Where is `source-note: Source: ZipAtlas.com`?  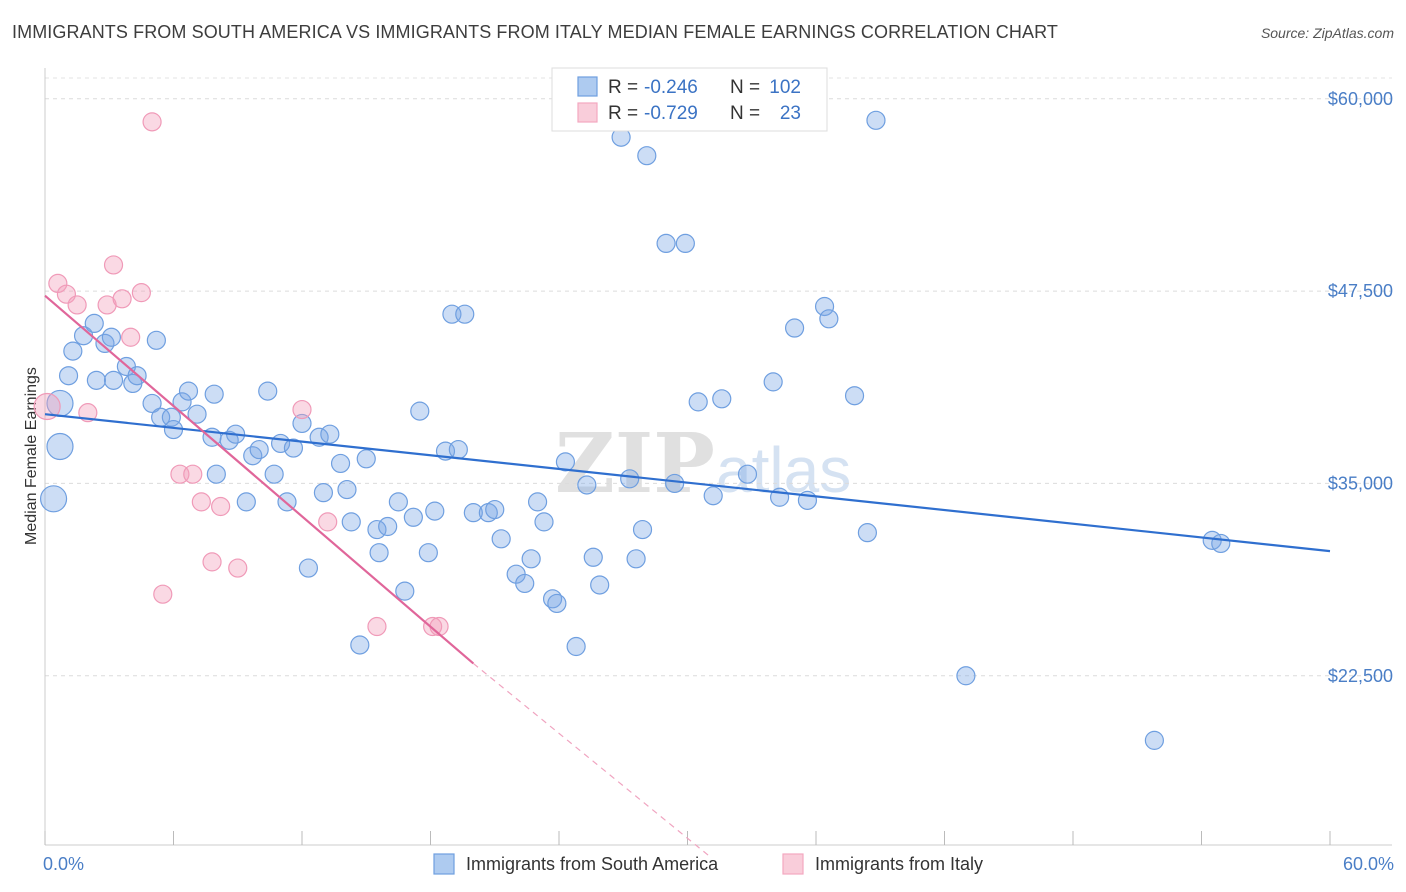
source-note: Source: ZipAtlas.com is located at coordinates (1327, 33).